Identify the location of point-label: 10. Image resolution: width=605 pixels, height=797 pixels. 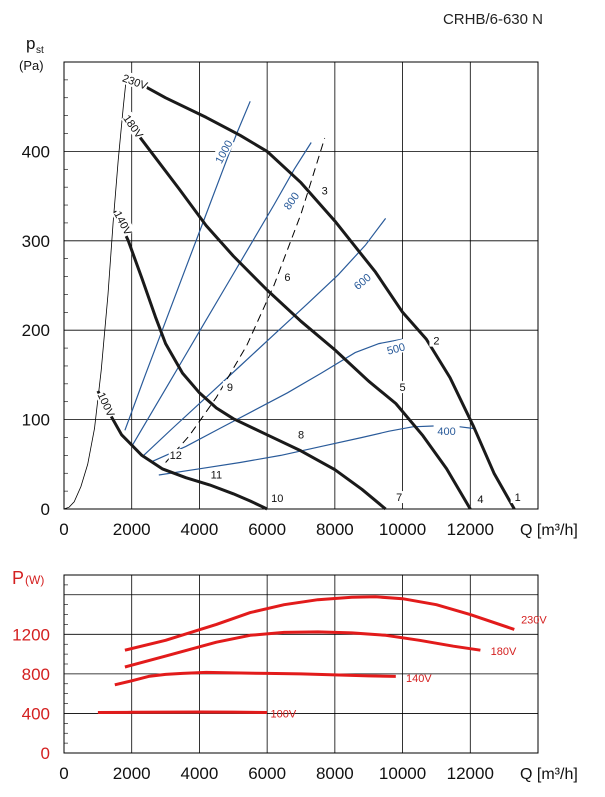
(277, 499).